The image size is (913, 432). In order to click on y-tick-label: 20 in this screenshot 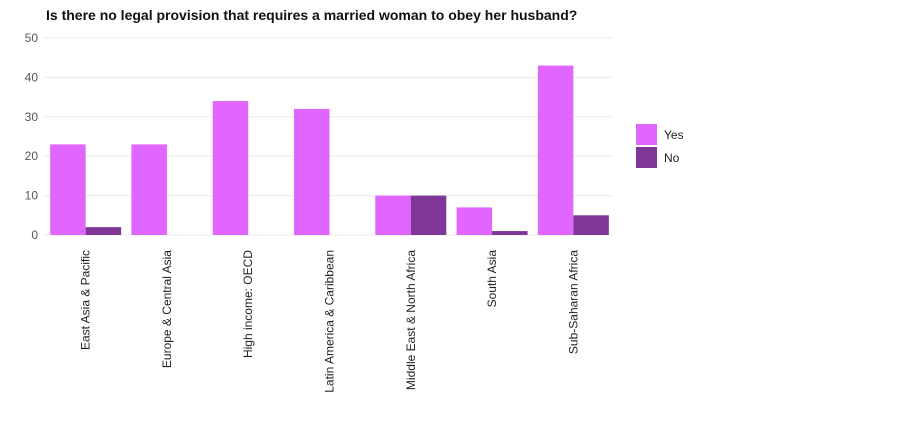, I will do `click(32, 156)`.